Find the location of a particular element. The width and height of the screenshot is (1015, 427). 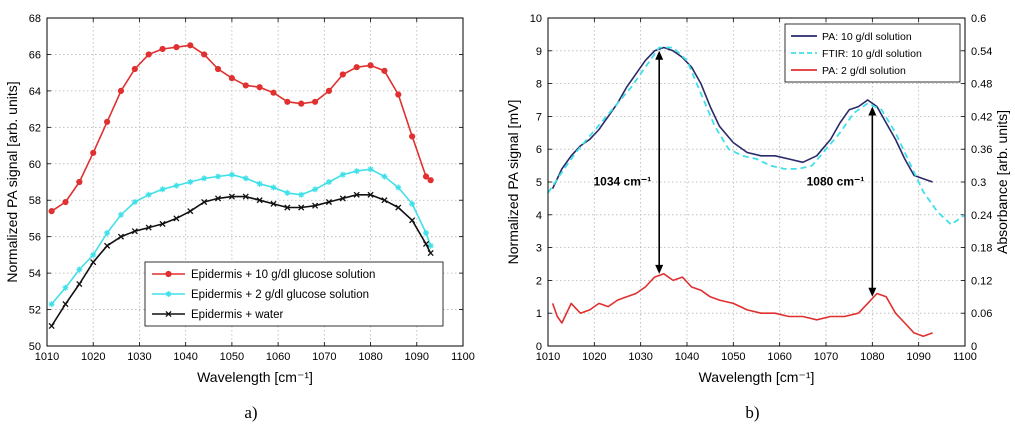

legend-item: PA: 10 g/dl solution is located at coordinates (851, 37).